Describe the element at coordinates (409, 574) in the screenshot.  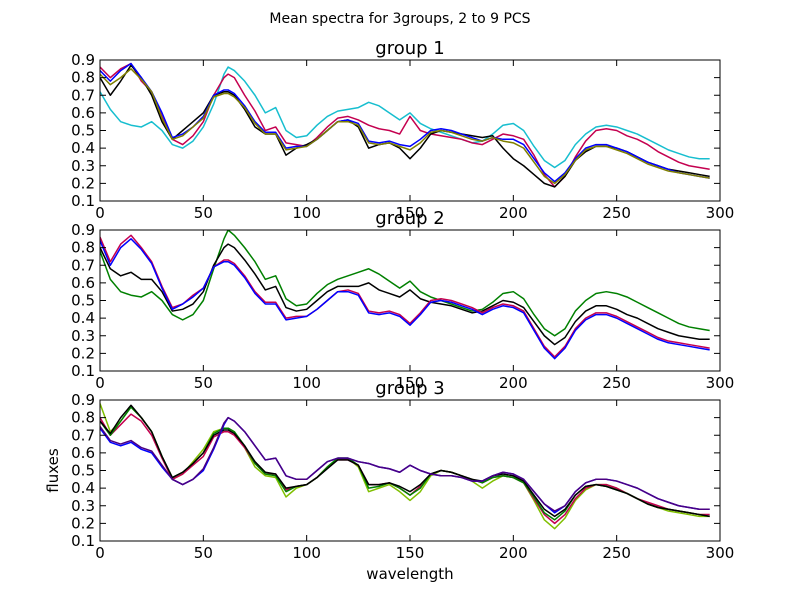
I see `x-axis-label: wavelength` at that location.